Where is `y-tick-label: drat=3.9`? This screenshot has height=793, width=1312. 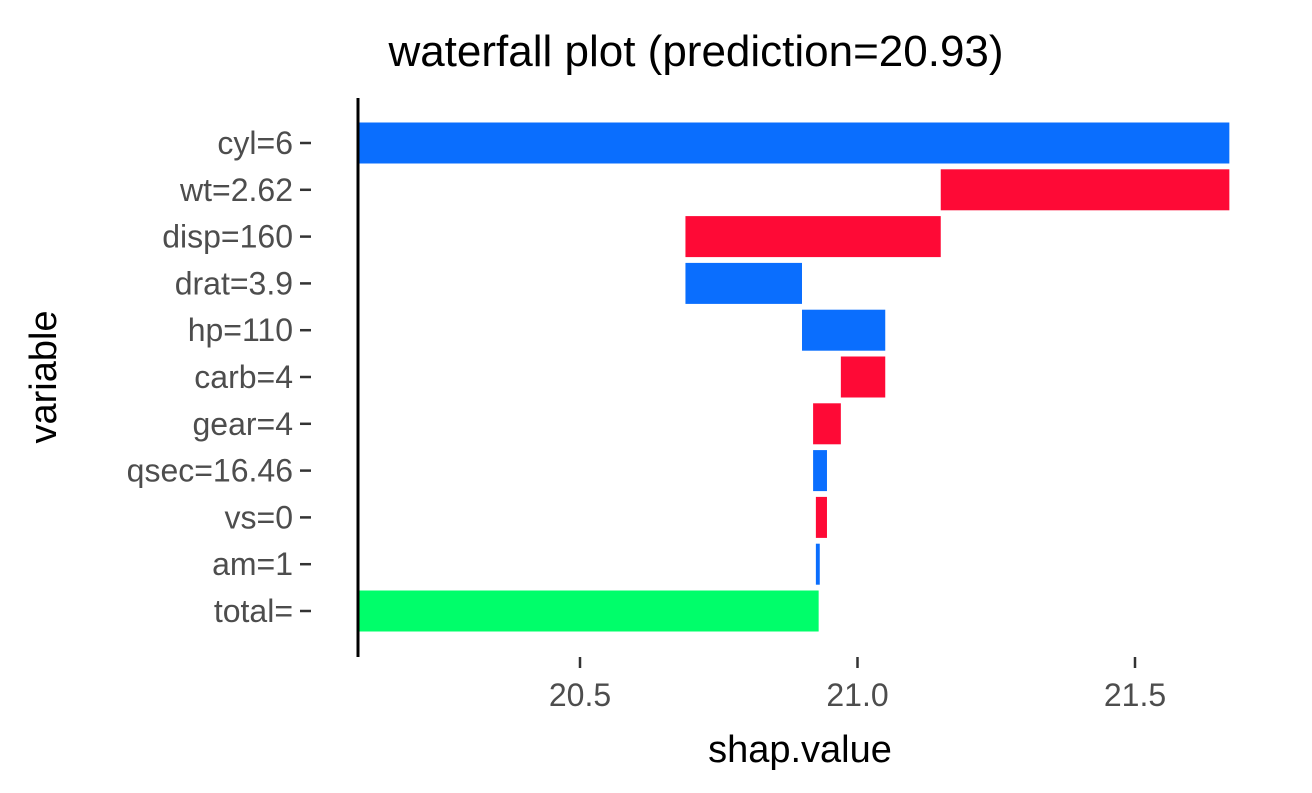 y-tick-label: drat=3.9 is located at coordinates (234, 283).